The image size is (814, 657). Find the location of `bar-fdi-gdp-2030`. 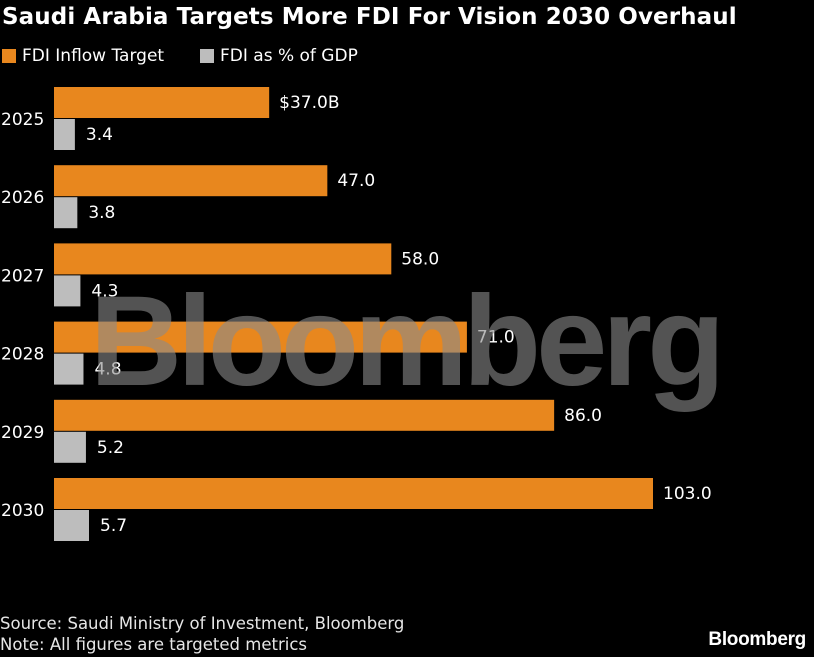

bar-fdi-gdp-2030 is located at coordinates (71, 525).